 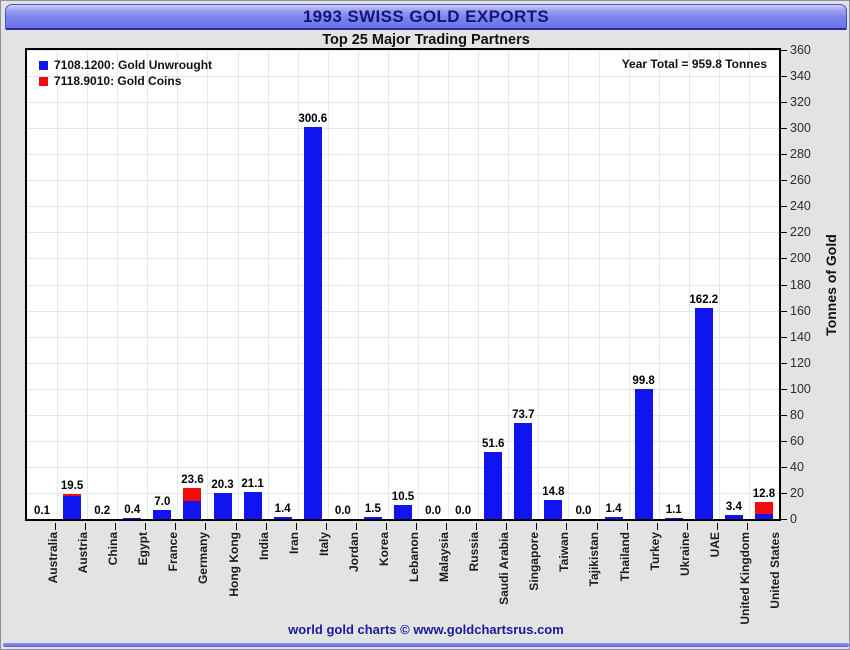 I want to click on bar-value-label: 23.6, so click(x=192, y=480).